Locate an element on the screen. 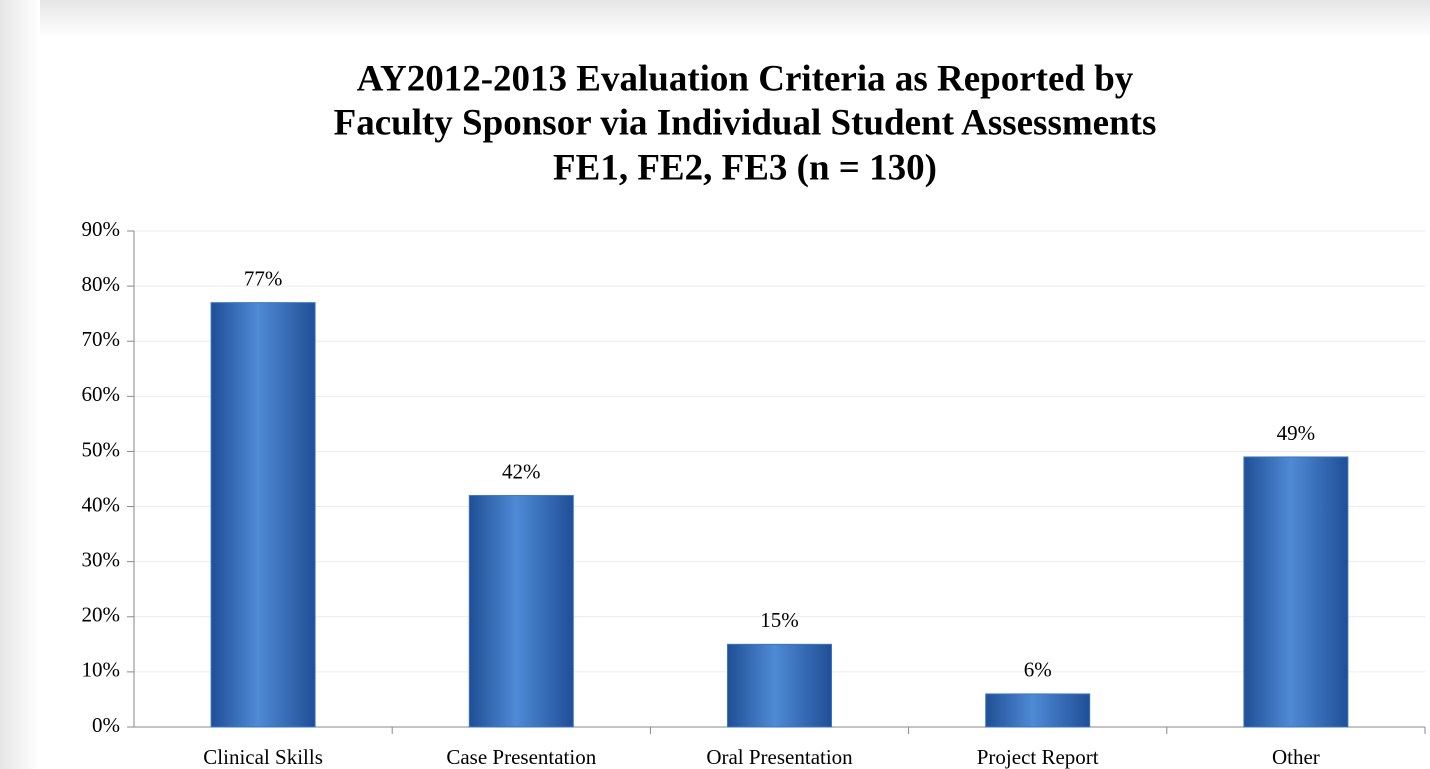 The image size is (1430, 769). value-label: 49% is located at coordinates (1296, 433).